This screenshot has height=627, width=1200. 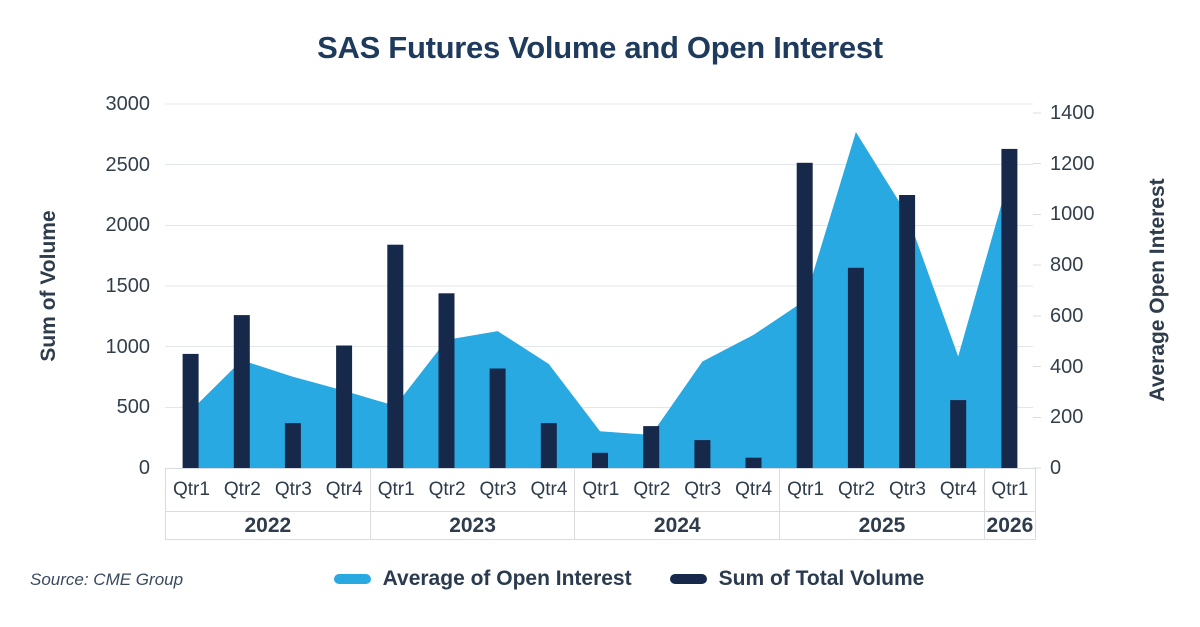 I want to click on legend-item-volume: Sum of Total Volume, so click(x=797, y=579).